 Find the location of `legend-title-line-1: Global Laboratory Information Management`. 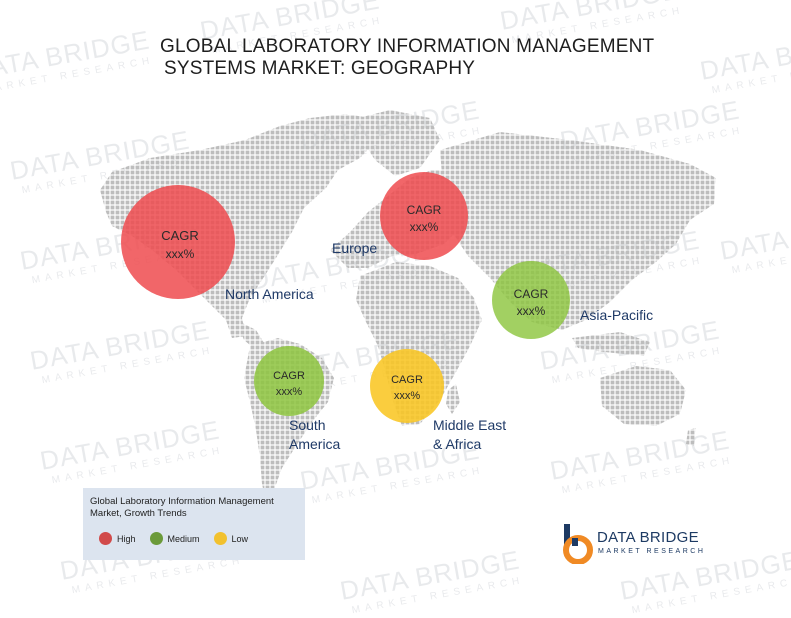

legend-title-line-1: Global Laboratory Information Management is located at coordinates (182, 501).